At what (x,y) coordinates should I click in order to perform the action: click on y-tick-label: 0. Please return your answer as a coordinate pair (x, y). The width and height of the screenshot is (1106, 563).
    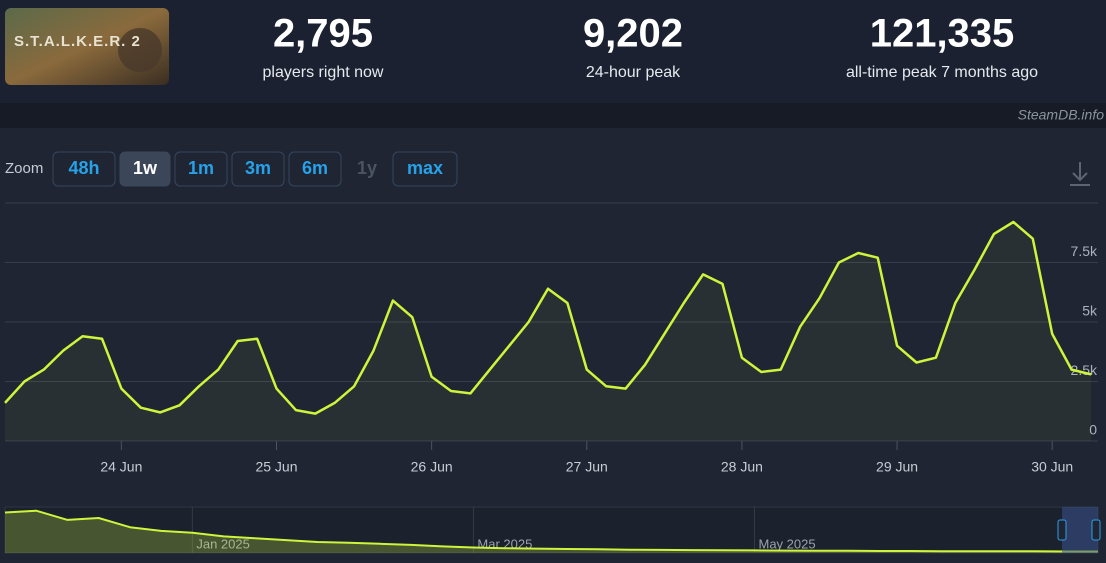
    Looking at the image, I should click on (1093, 430).